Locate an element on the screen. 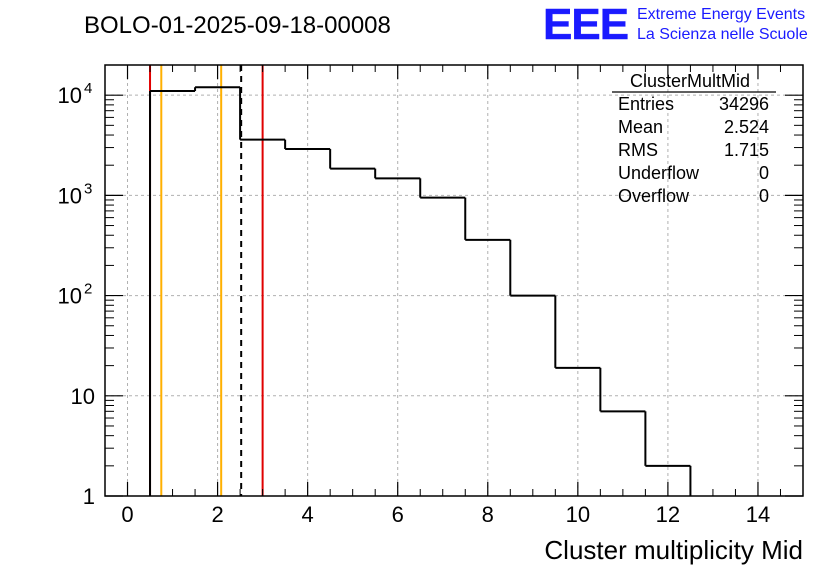 Image resolution: width=836 pixels, height=572 pixels. stats-title: ClusterMultMid is located at coordinates (690, 81).